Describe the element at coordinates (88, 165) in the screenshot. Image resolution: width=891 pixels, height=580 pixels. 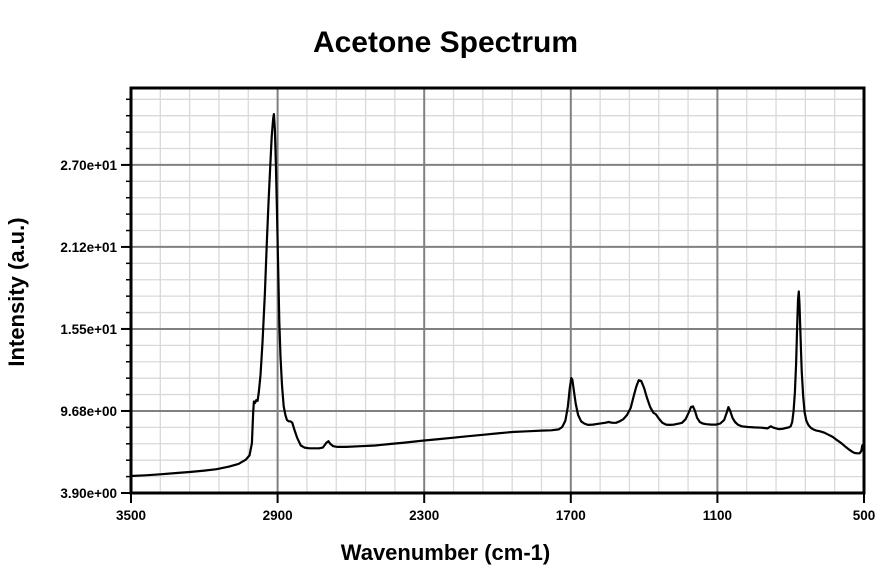
I see `y-tick-label: 2.70e+01` at that location.